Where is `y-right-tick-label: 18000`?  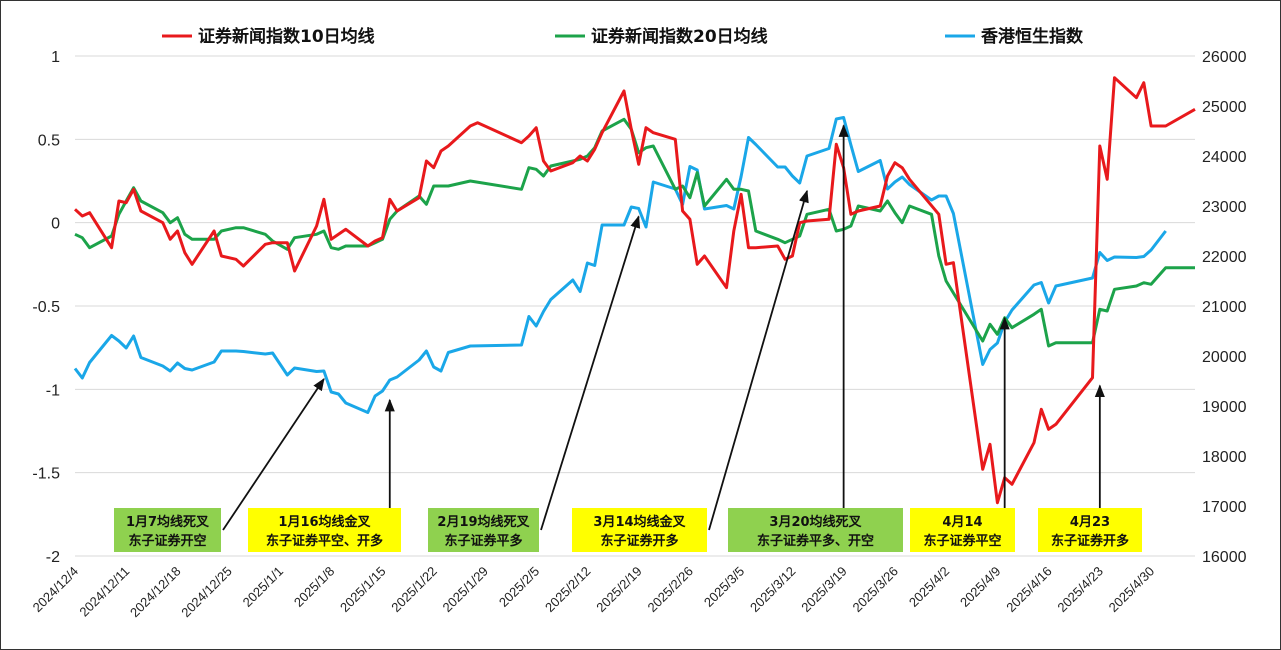
y-right-tick-label: 18000 is located at coordinates (1224, 457).